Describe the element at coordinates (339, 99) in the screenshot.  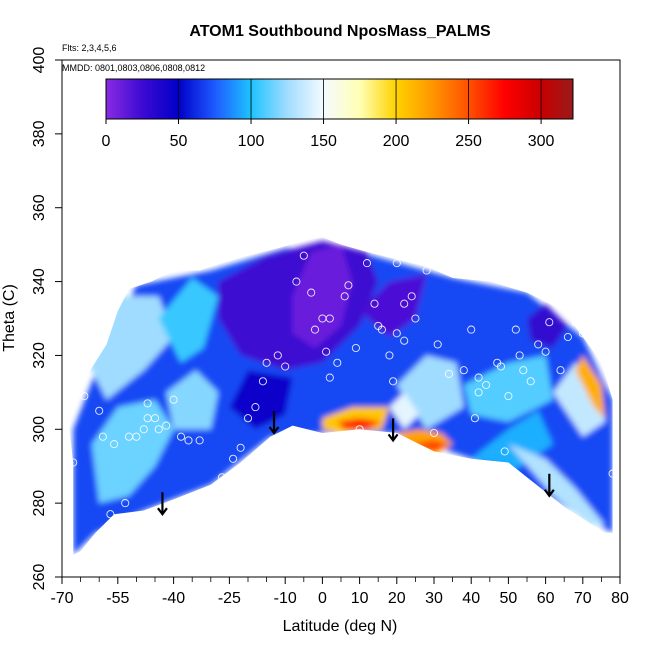
I see `colorbar-gradient` at that location.